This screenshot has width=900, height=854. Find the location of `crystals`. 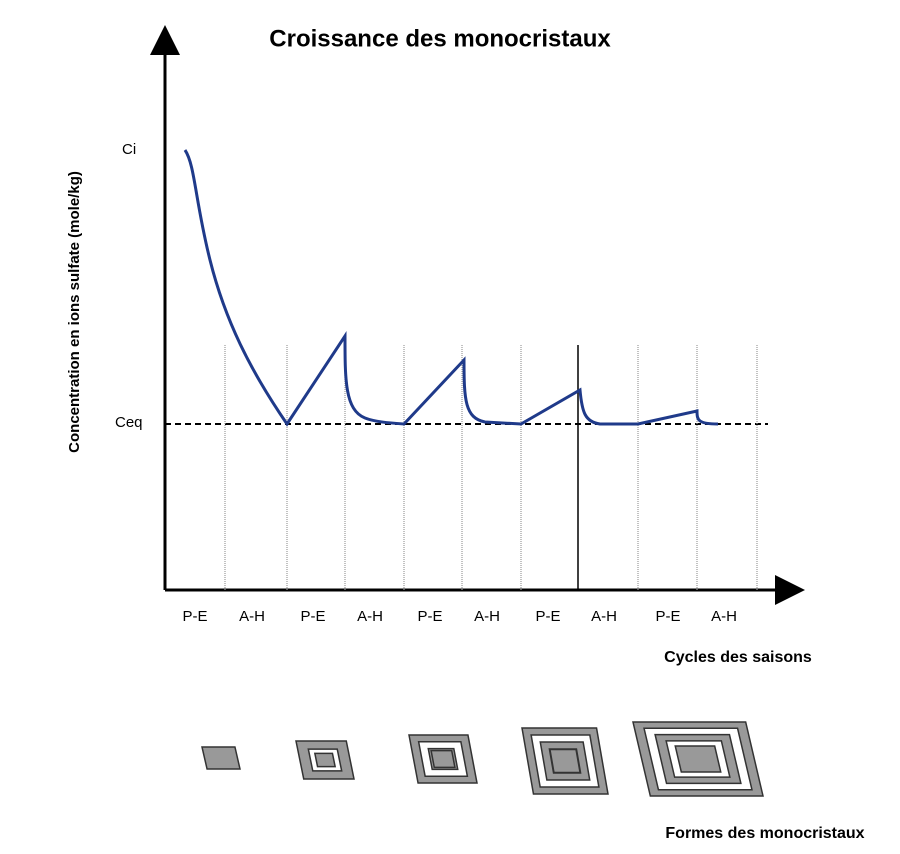

crystals is located at coordinates (482, 759).